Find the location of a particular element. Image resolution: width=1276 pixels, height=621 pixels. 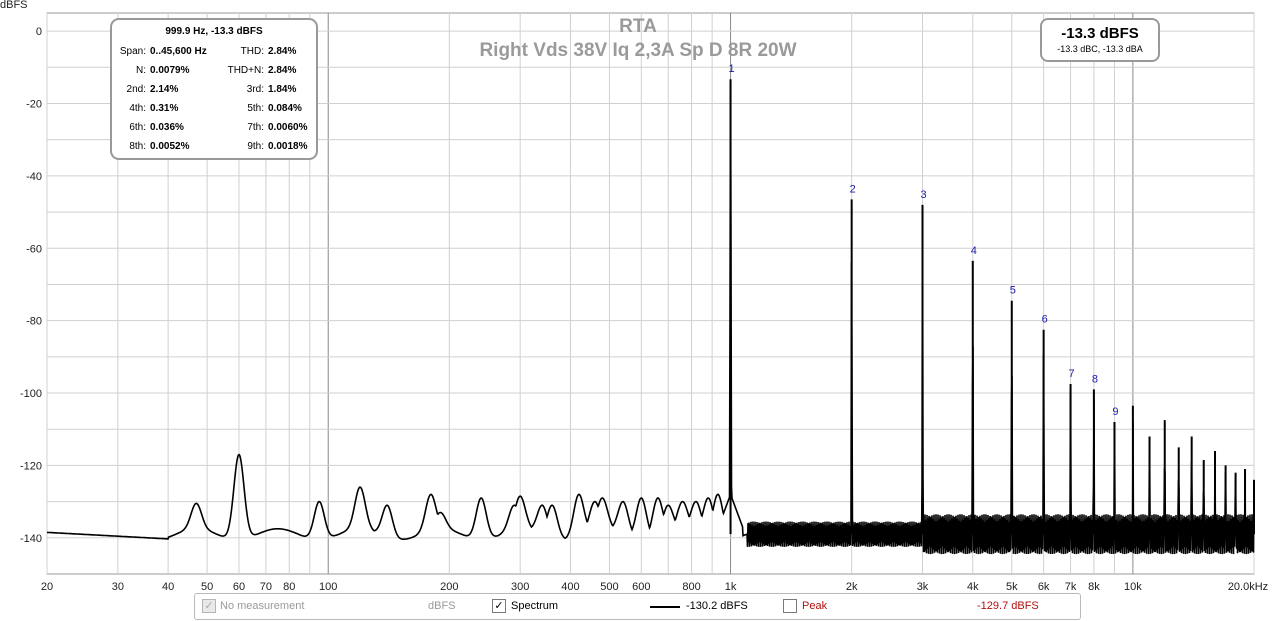

stats-k1: 4th: is located at coordinates (137, 108).